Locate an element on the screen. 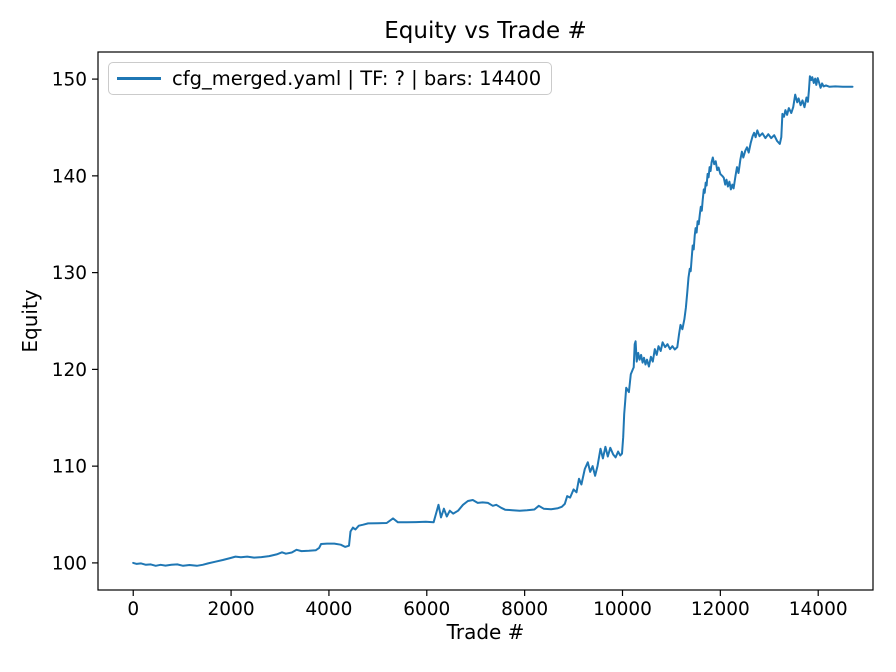  y-tick-label: 140 is located at coordinates (69, 176).